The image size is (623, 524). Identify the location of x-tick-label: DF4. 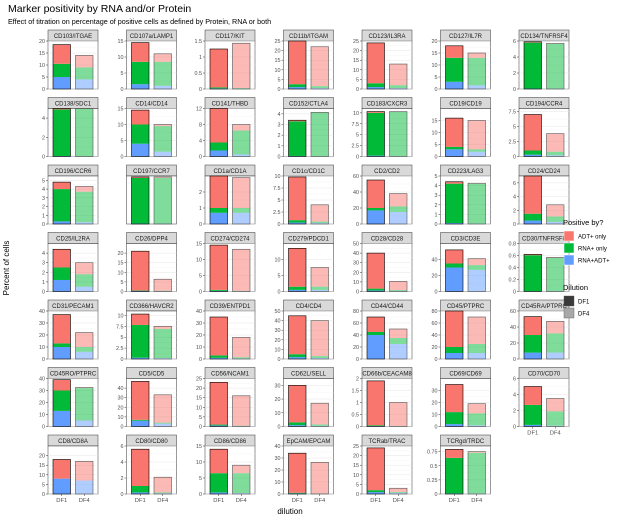
(242, 501).